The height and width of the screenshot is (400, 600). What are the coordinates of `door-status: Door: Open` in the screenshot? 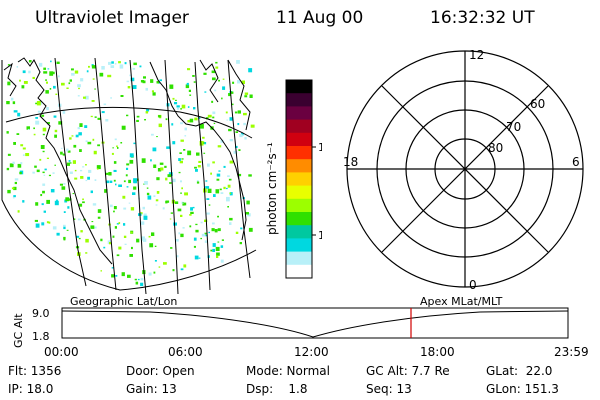 It's located at (160, 371).